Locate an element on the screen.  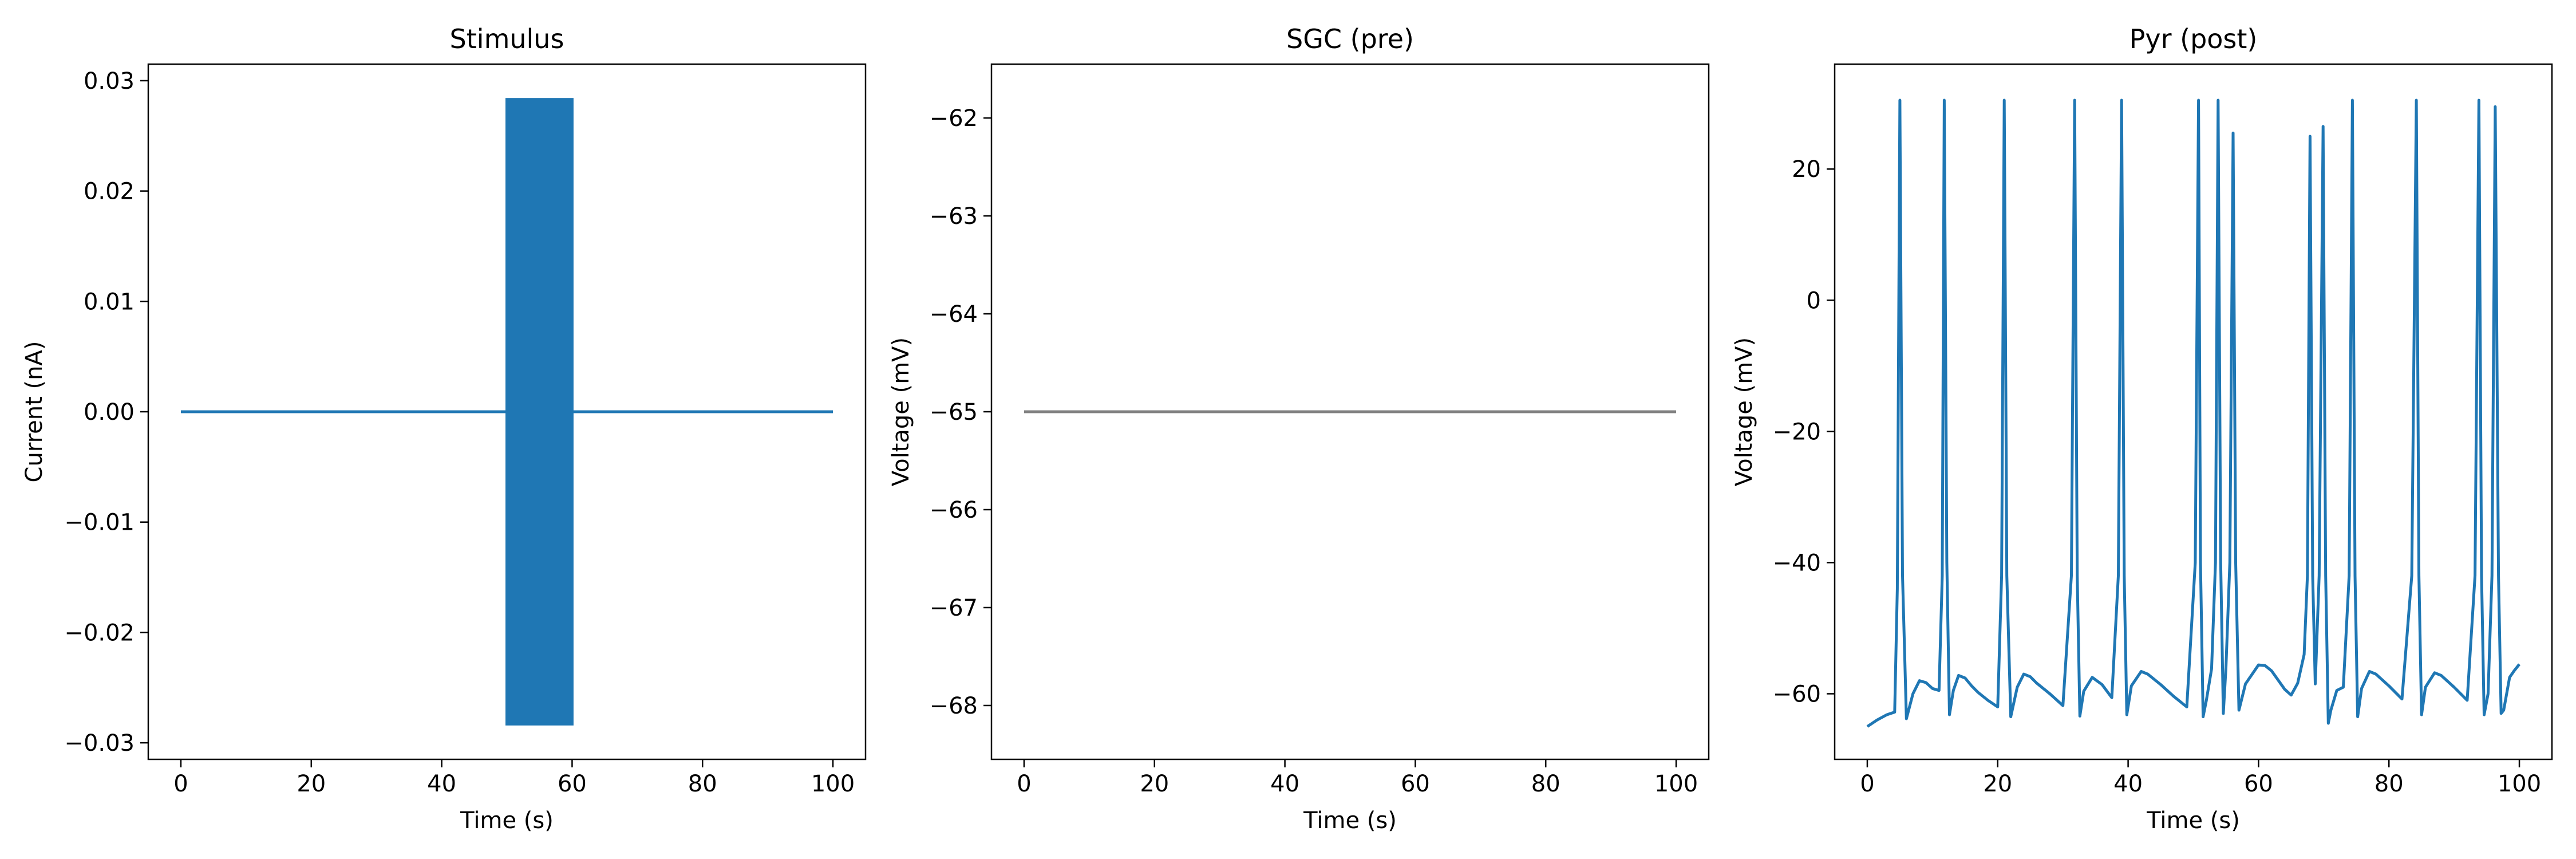
y-tick-label: 0.02 is located at coordinates (109, 192).